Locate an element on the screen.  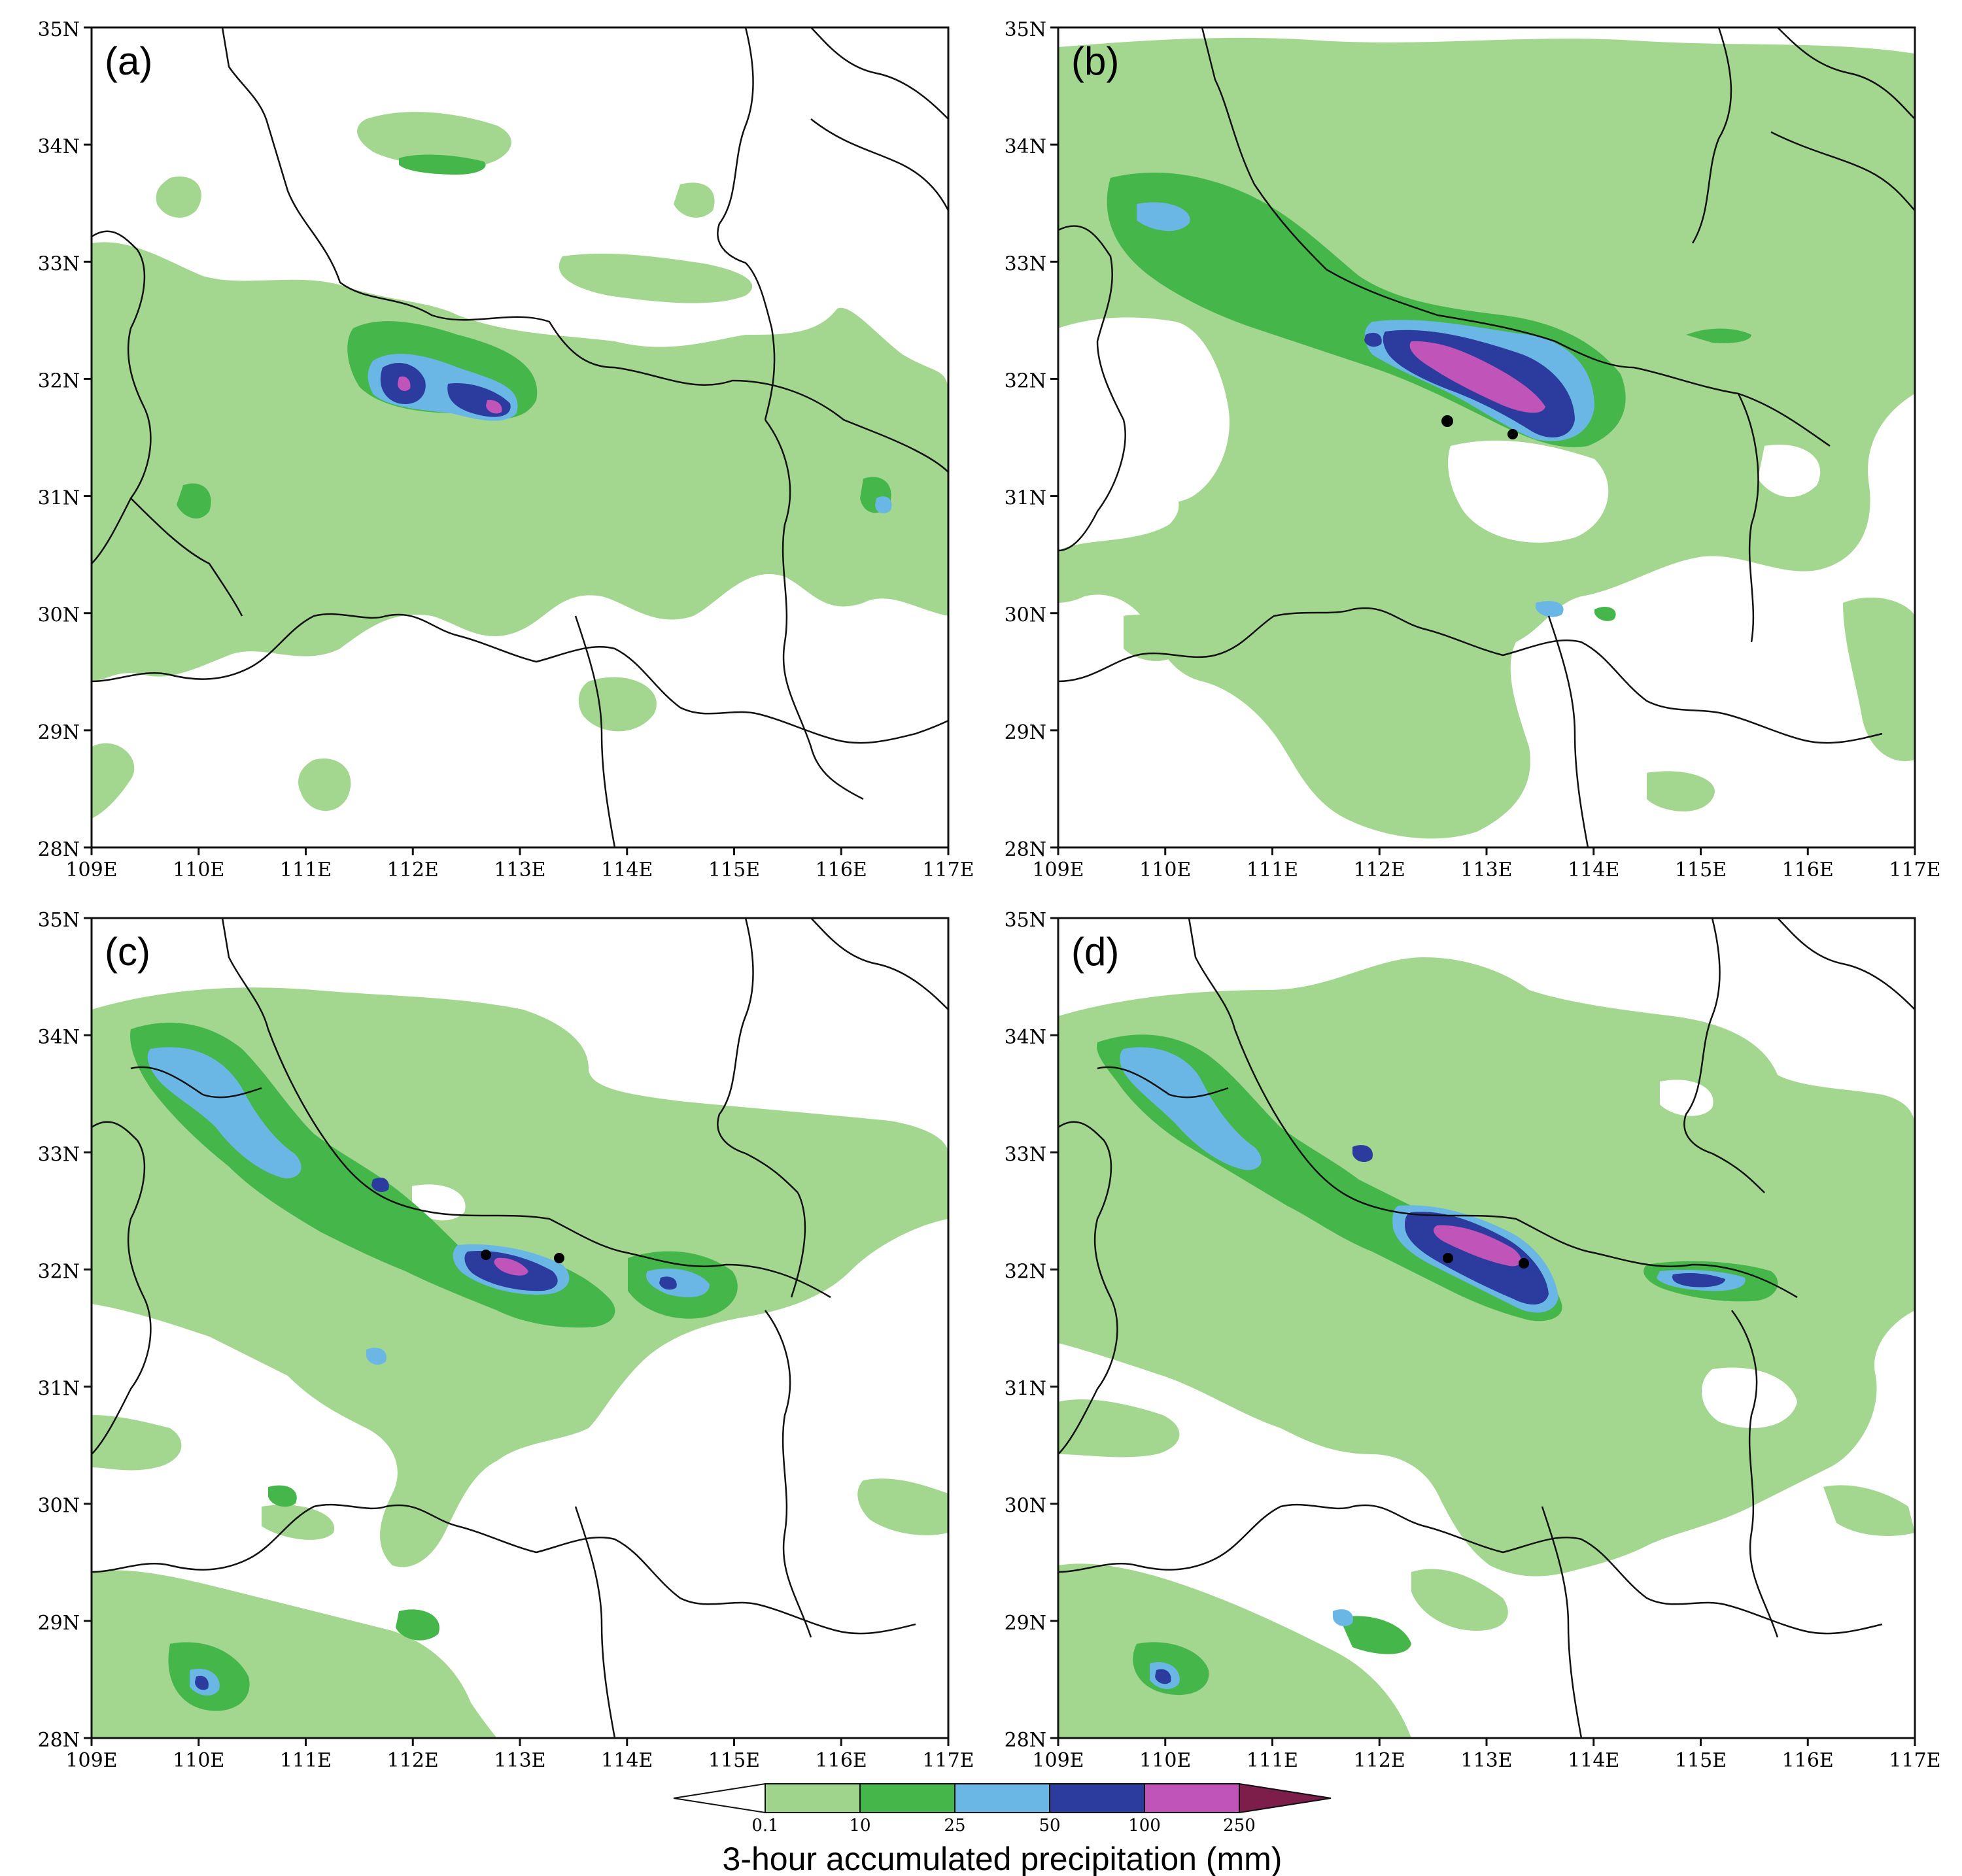
colorbar-swatches is located at coordinates (1002, 1798).